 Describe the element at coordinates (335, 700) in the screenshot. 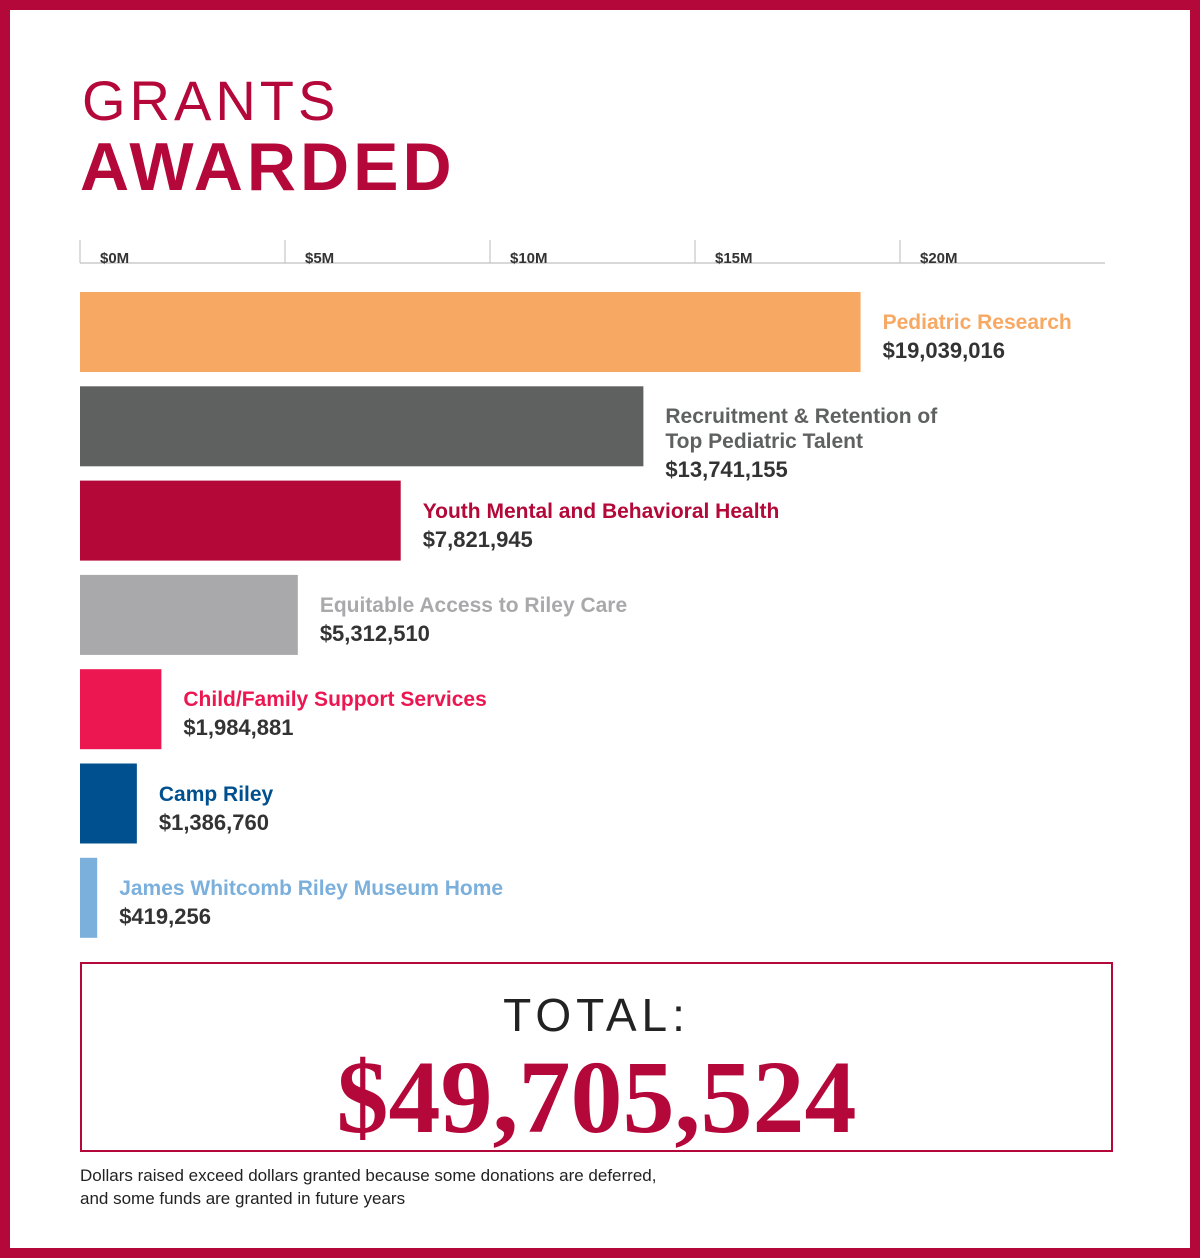

I see `category-label: Child/Family Support Services` at that location.